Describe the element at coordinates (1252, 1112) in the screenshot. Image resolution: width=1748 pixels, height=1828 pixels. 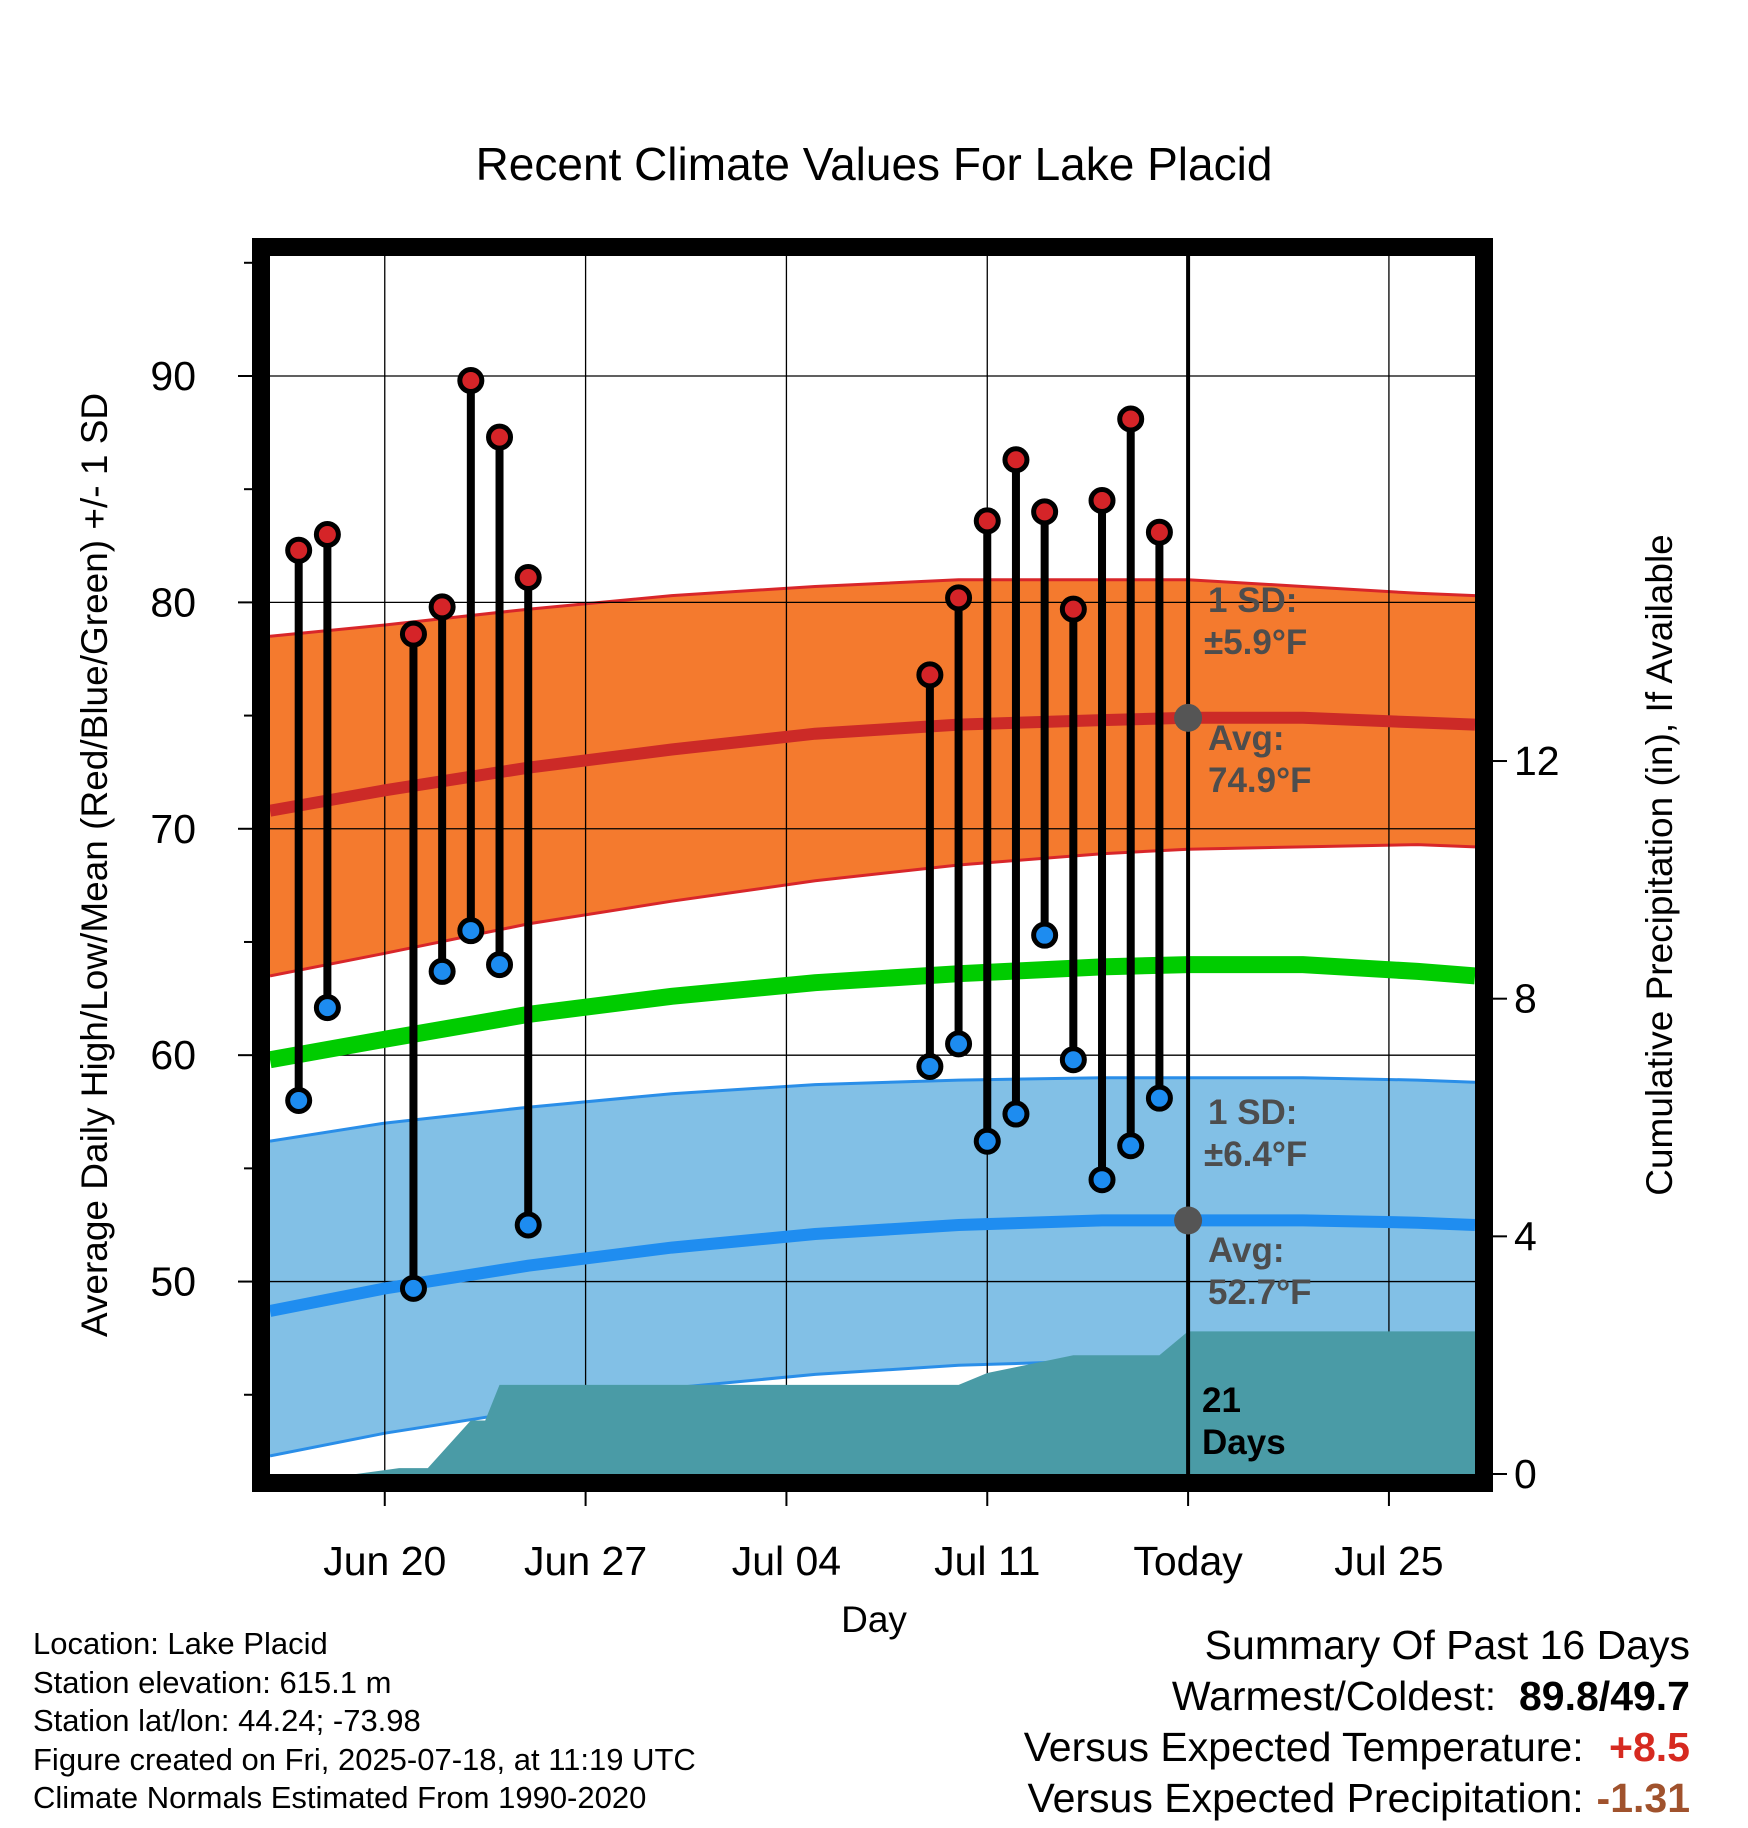
I see `low-sd-label: 1 SD:` at that location.